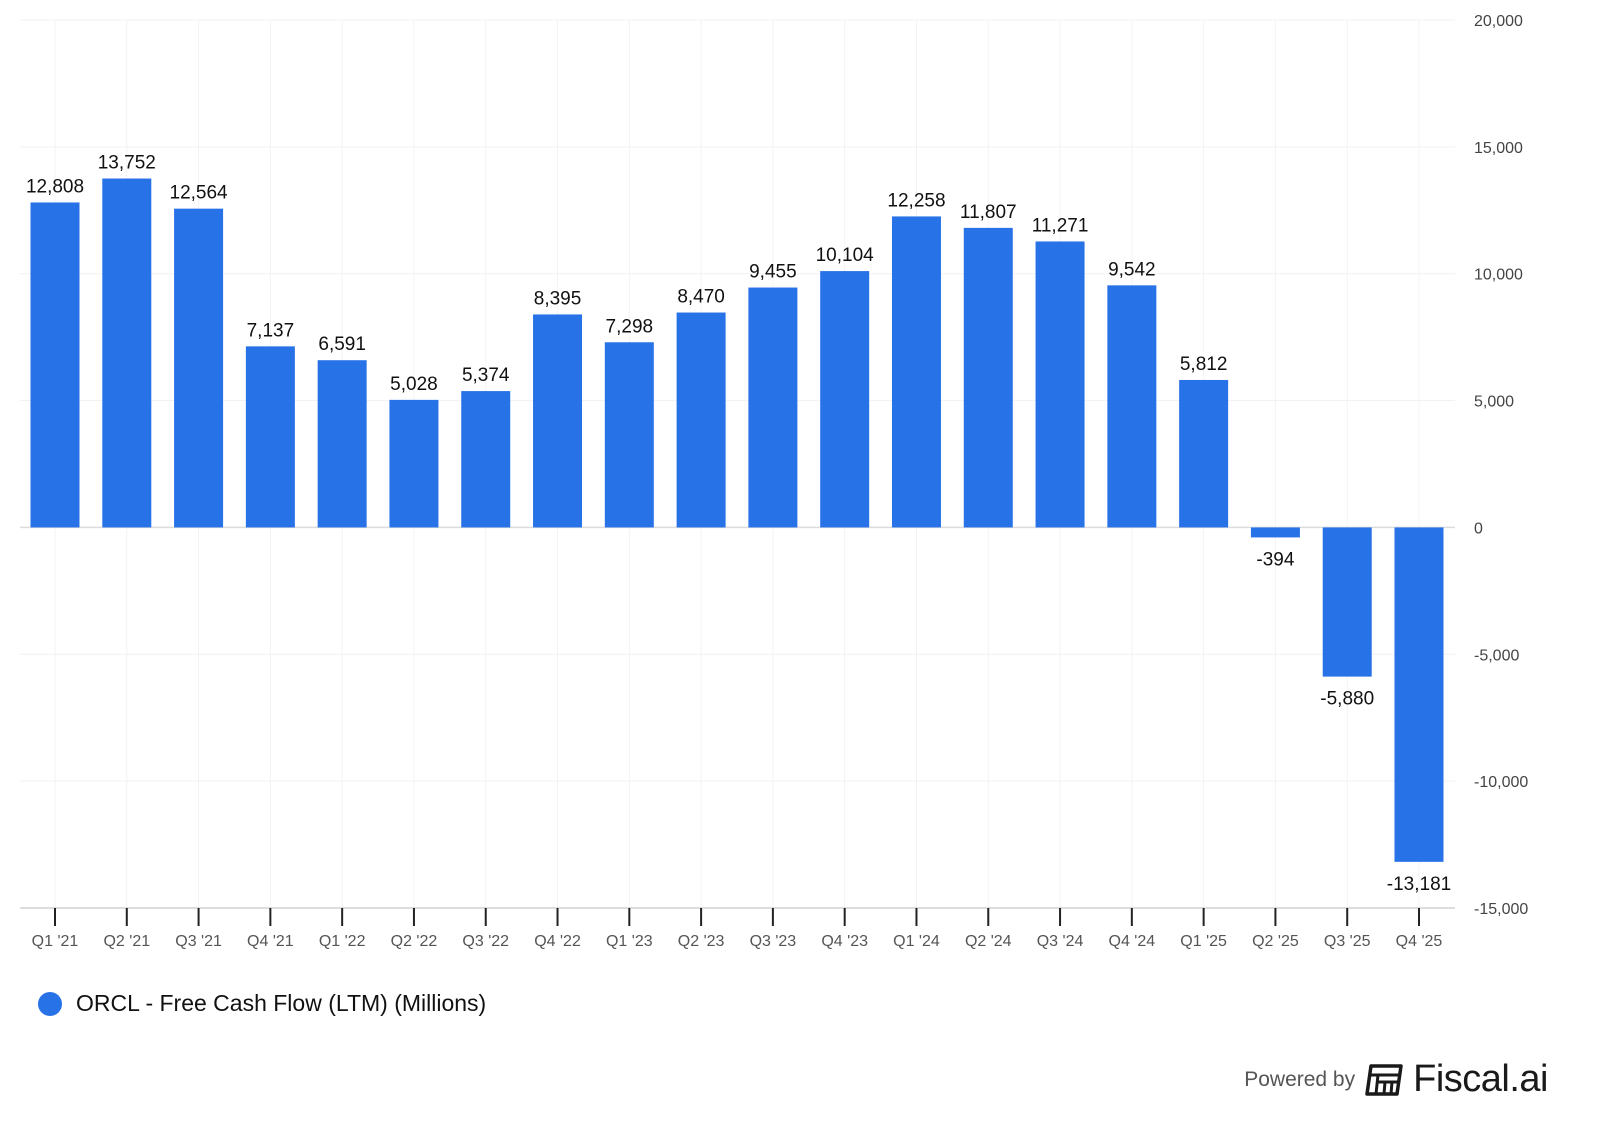 The height and width of the screenshot is (1134, 1600). What do you see at coordinates (630, 326) in the screenshot?
I see `data-label: 7,298` at bounding box center [630, 326].